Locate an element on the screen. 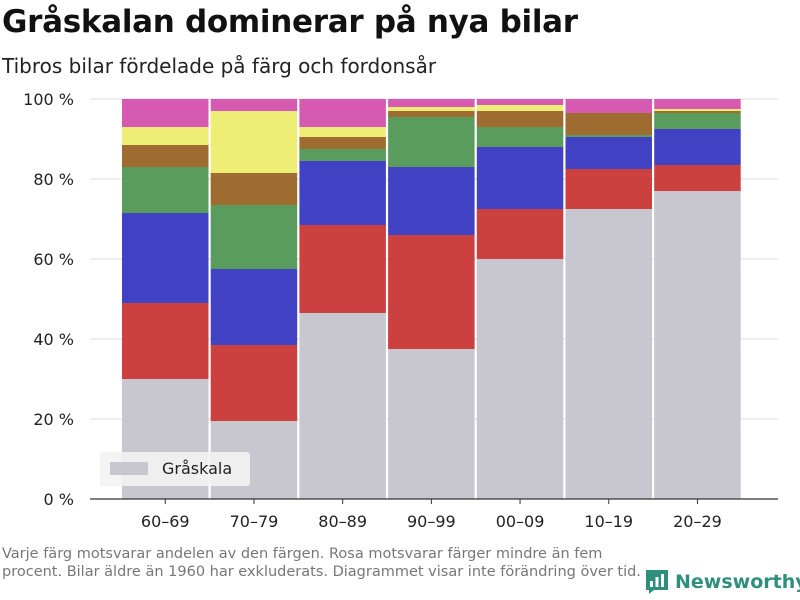 The width and height of the screenshot is (800, 600). legend-swatch is located at coordinates (129, 468).